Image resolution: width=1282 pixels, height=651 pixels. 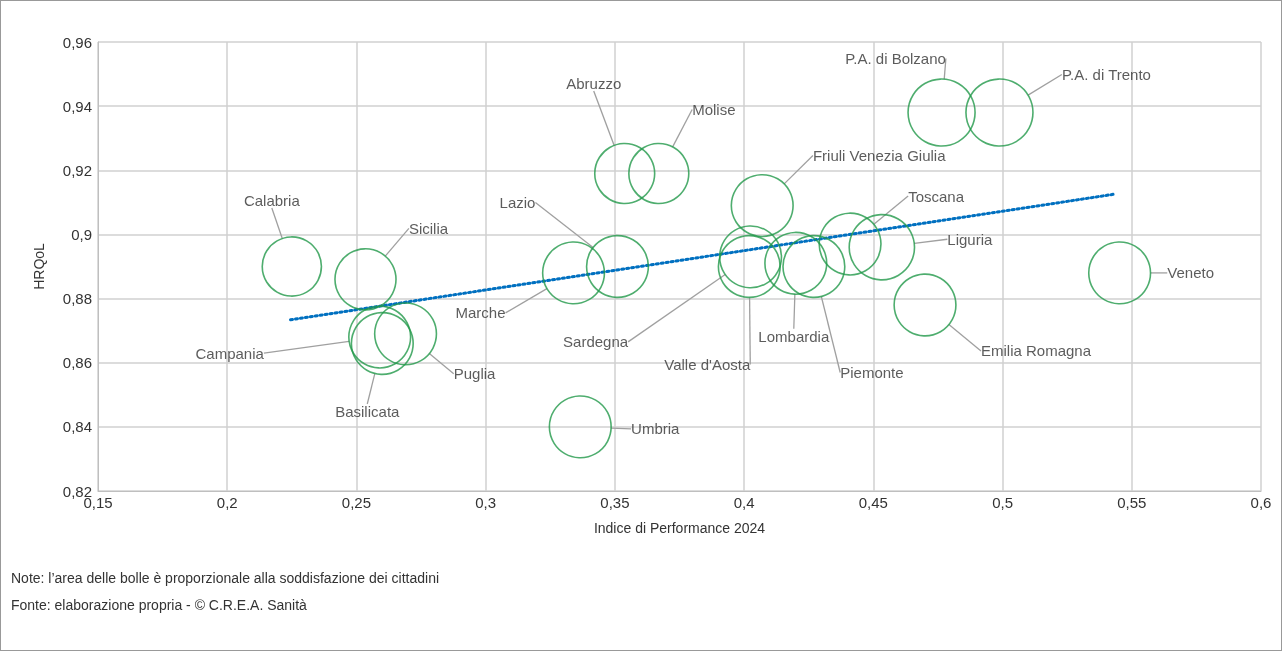 I want to click on x-tick-label: 0,4, so click(x=744, y=502).